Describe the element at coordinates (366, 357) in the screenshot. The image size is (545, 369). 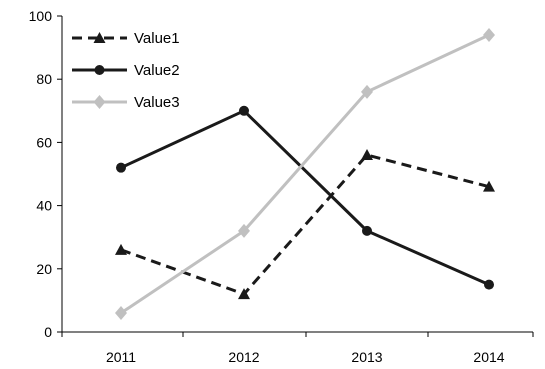
I see `x-tick-label: 2013` at that location.